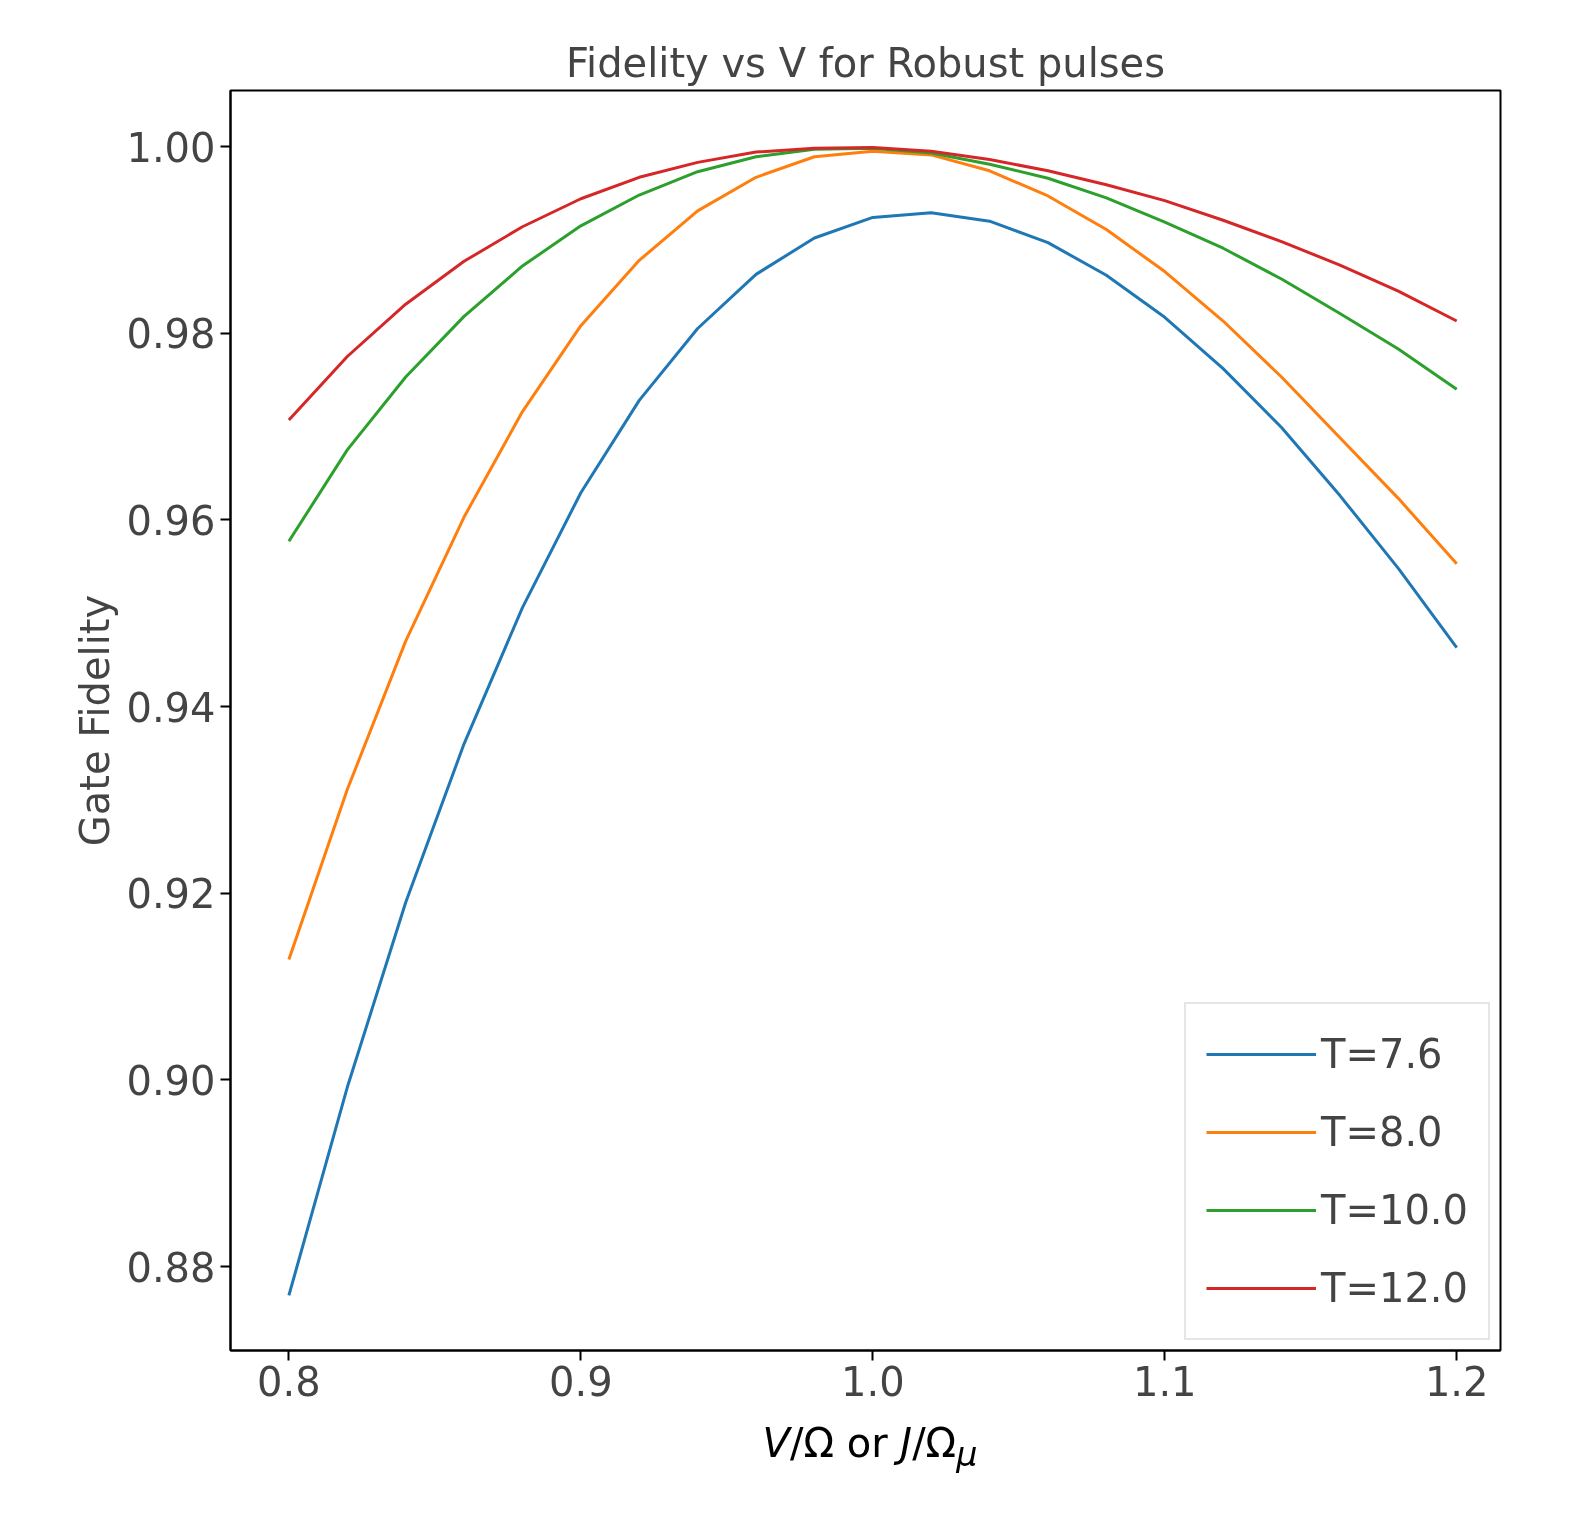  I want to click on x-tick-label: 0.9, so click(581, 1381).